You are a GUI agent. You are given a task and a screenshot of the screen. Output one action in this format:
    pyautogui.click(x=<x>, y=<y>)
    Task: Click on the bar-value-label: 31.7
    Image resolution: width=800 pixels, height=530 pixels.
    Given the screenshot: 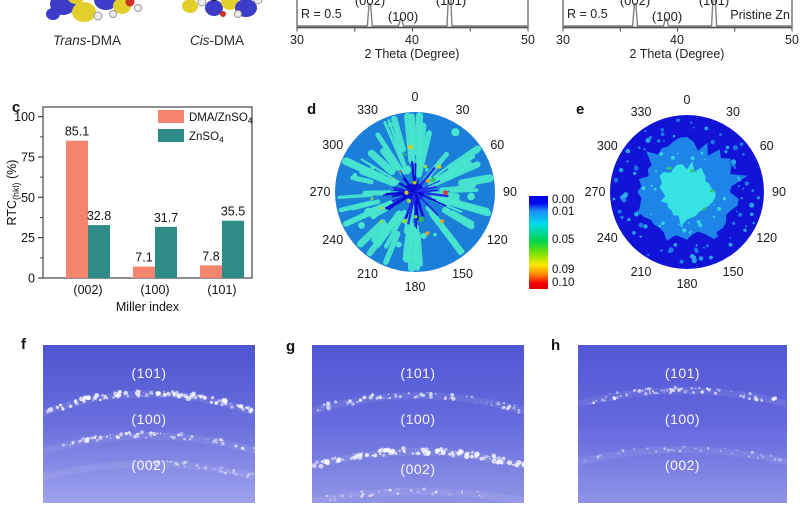 What is the action you would take?
    pyautogui.click(x=166, y=218)
    